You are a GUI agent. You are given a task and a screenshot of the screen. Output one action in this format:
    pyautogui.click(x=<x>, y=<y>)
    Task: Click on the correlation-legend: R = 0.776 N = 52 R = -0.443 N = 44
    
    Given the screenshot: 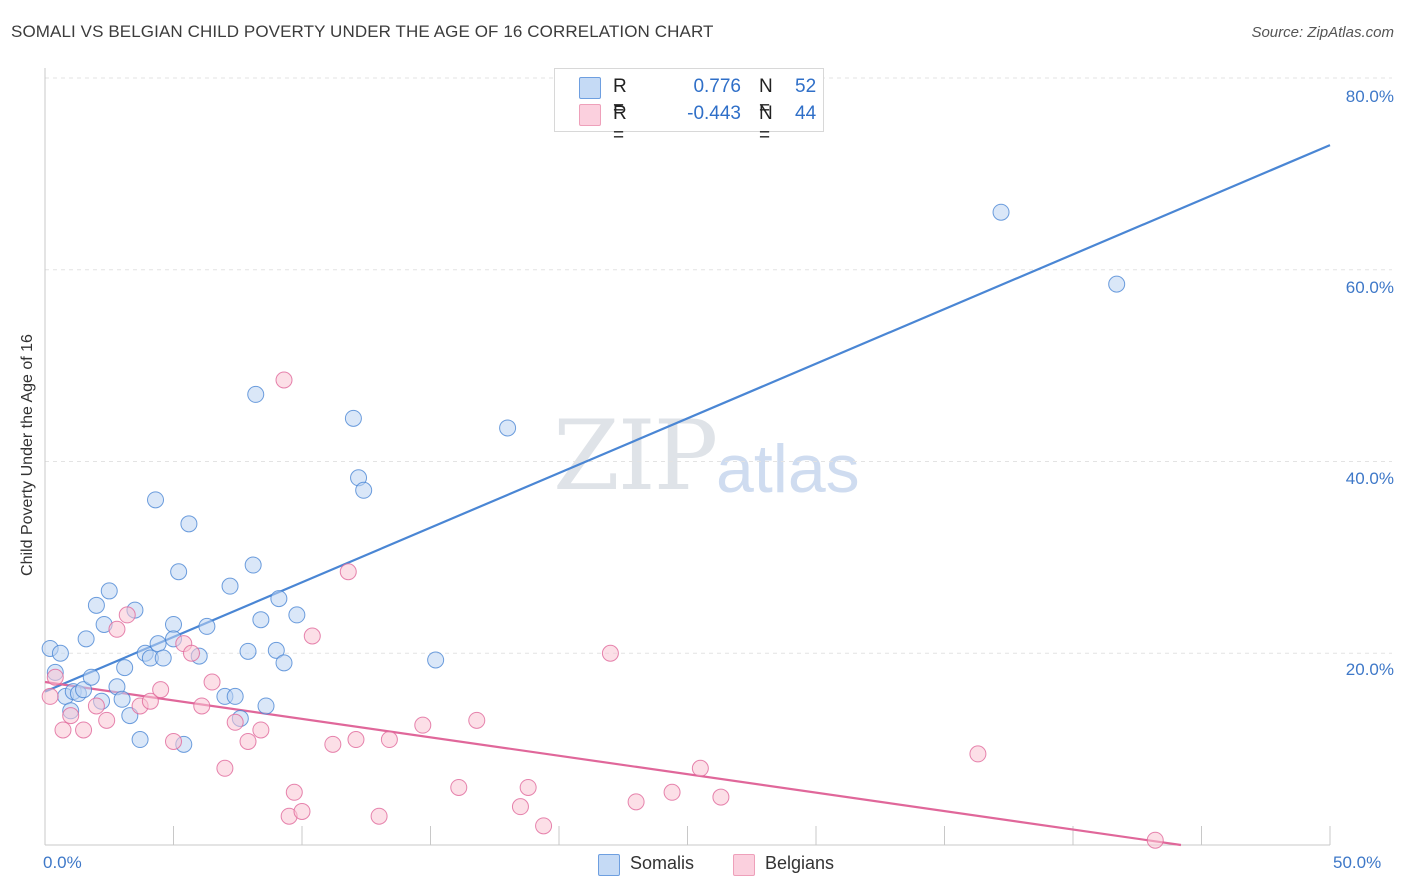 What is the action you would take?
    pyautogui.click(x=689, y=107)
    